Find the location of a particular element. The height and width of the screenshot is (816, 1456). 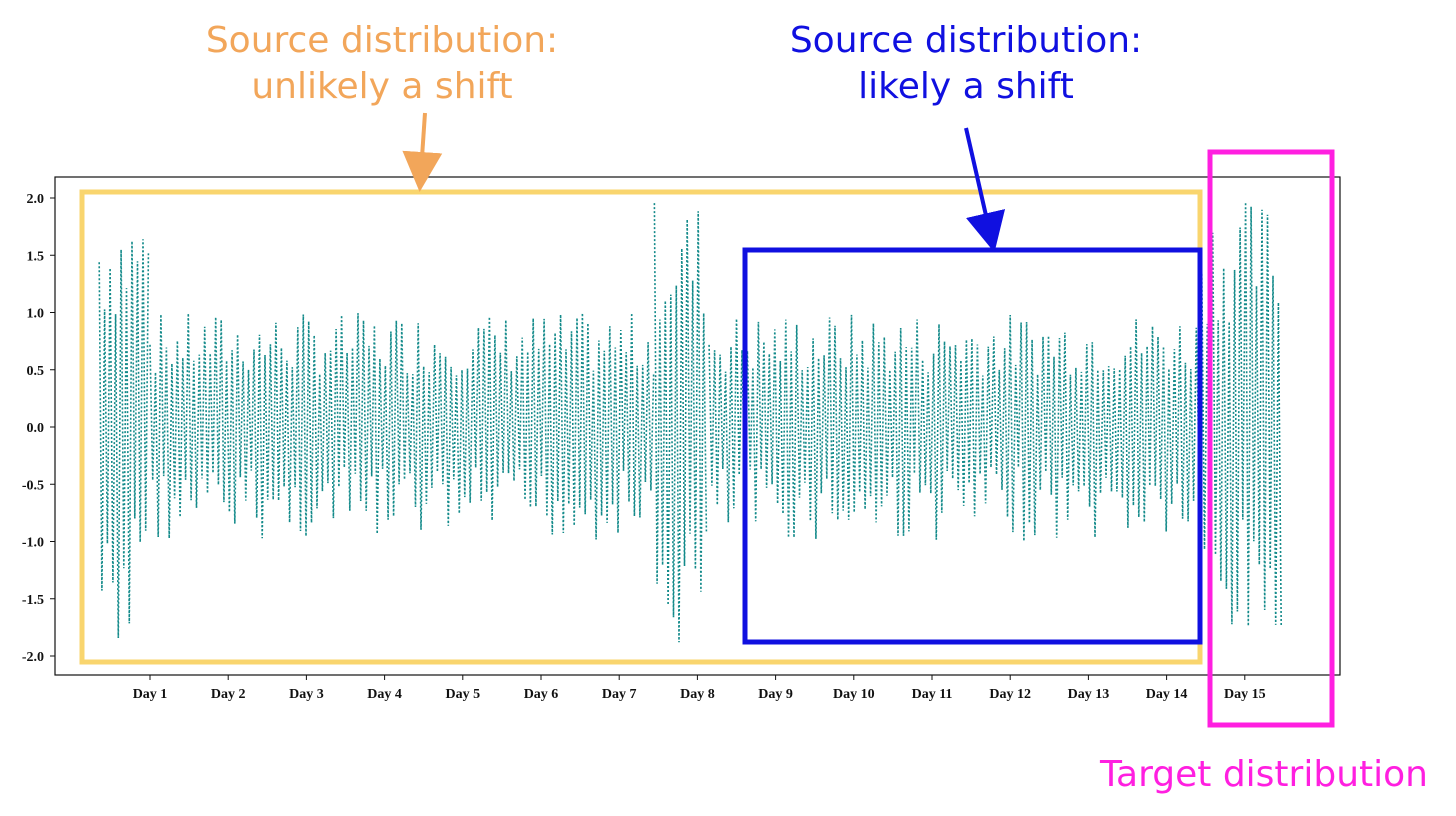

target-box is located at coordinates (1271, 438).